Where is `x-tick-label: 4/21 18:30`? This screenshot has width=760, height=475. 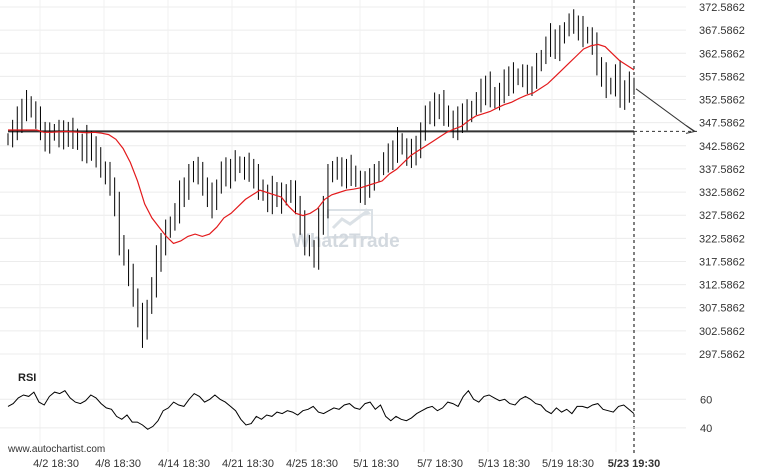 x-tick-label: 4/21 18:30 is located at coordinates (248, 464).